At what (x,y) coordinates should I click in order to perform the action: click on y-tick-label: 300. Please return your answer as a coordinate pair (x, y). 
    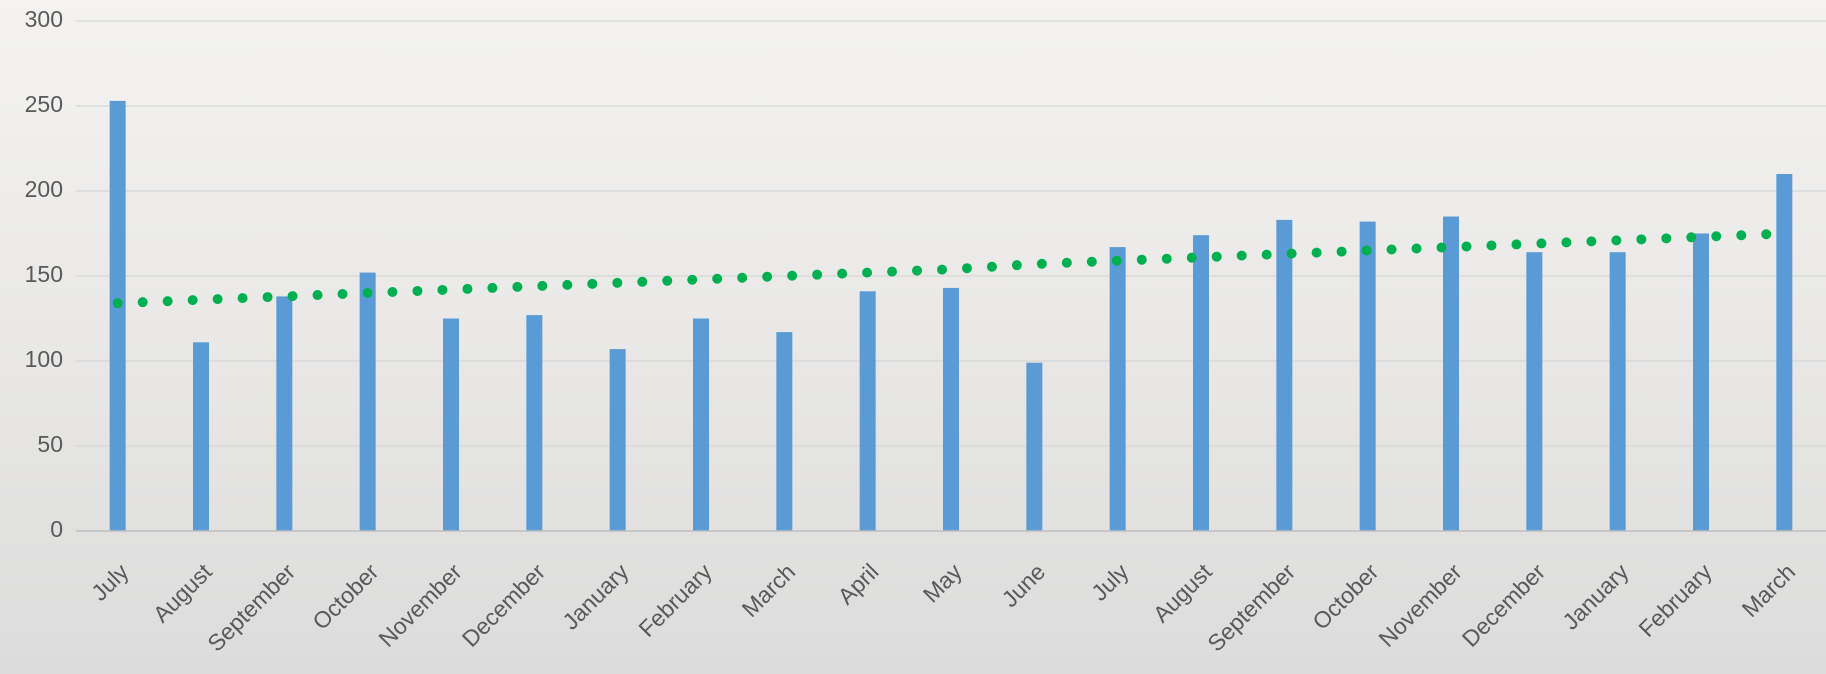
    Looking at the image, I should click on (44, 19).